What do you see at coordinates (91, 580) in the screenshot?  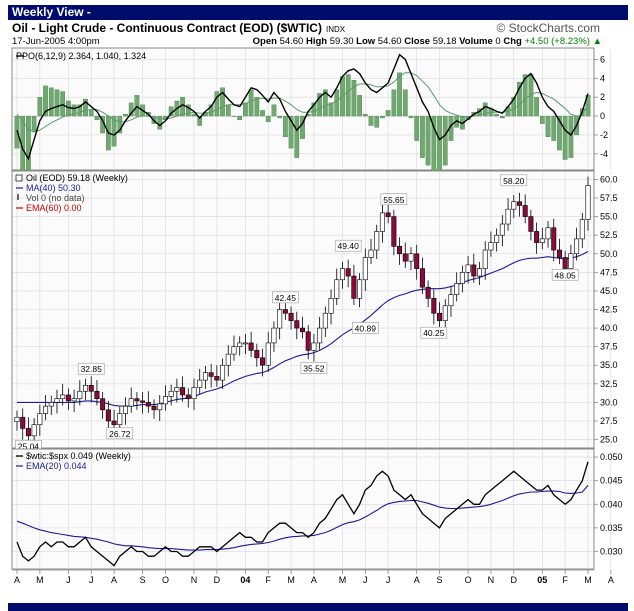 I see `x-axis-label: J` at bounding box center [91, 580].